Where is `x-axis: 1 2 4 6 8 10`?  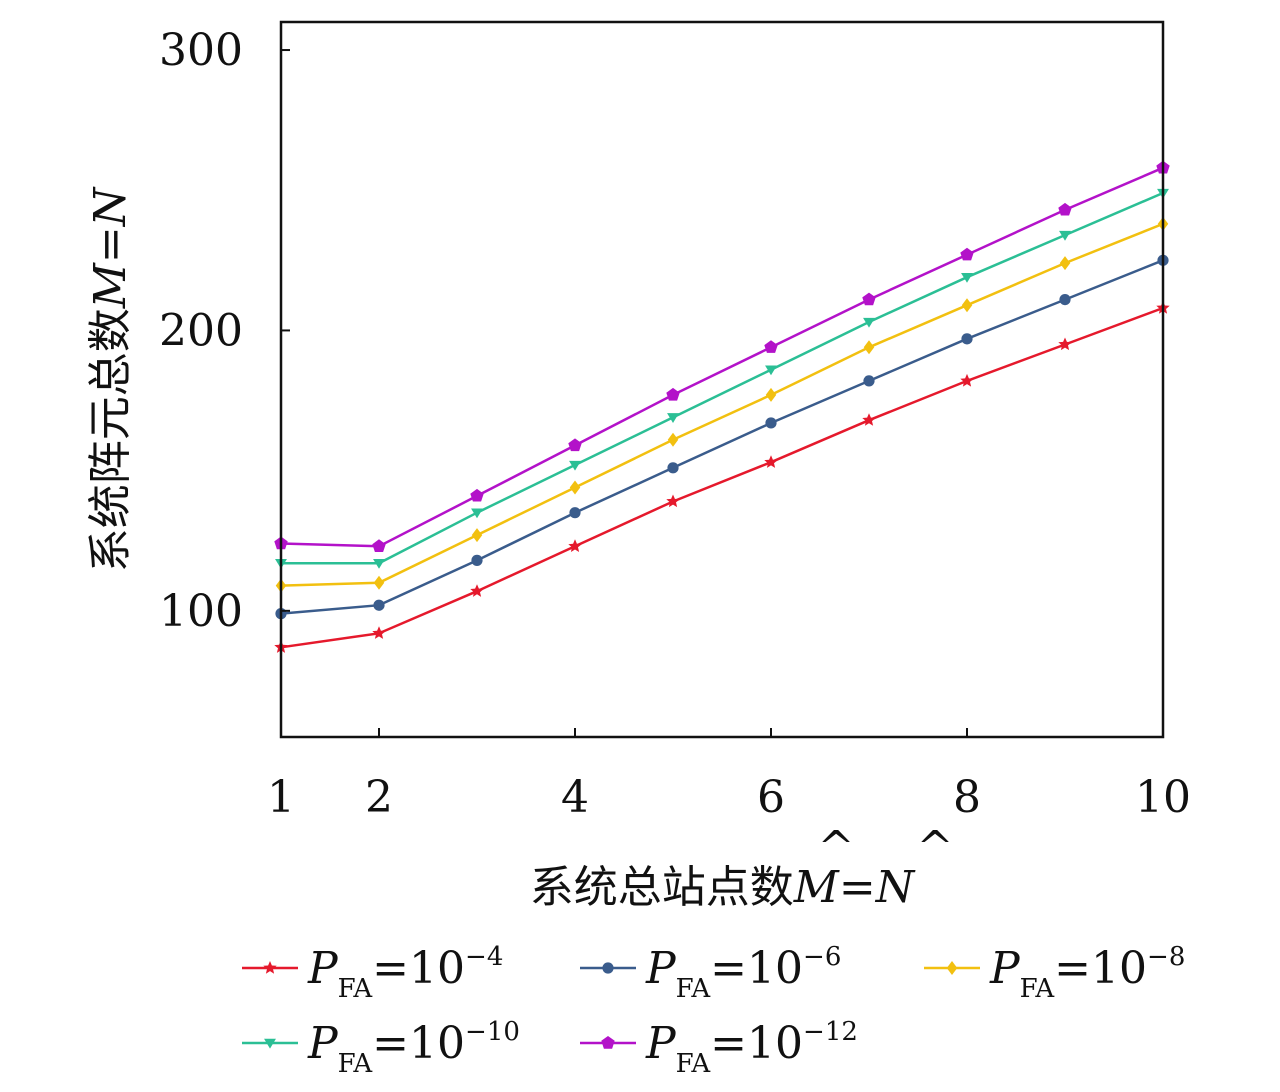 x-axis: 1 2 4 6 8 10 is located at coordinates (729, 775).